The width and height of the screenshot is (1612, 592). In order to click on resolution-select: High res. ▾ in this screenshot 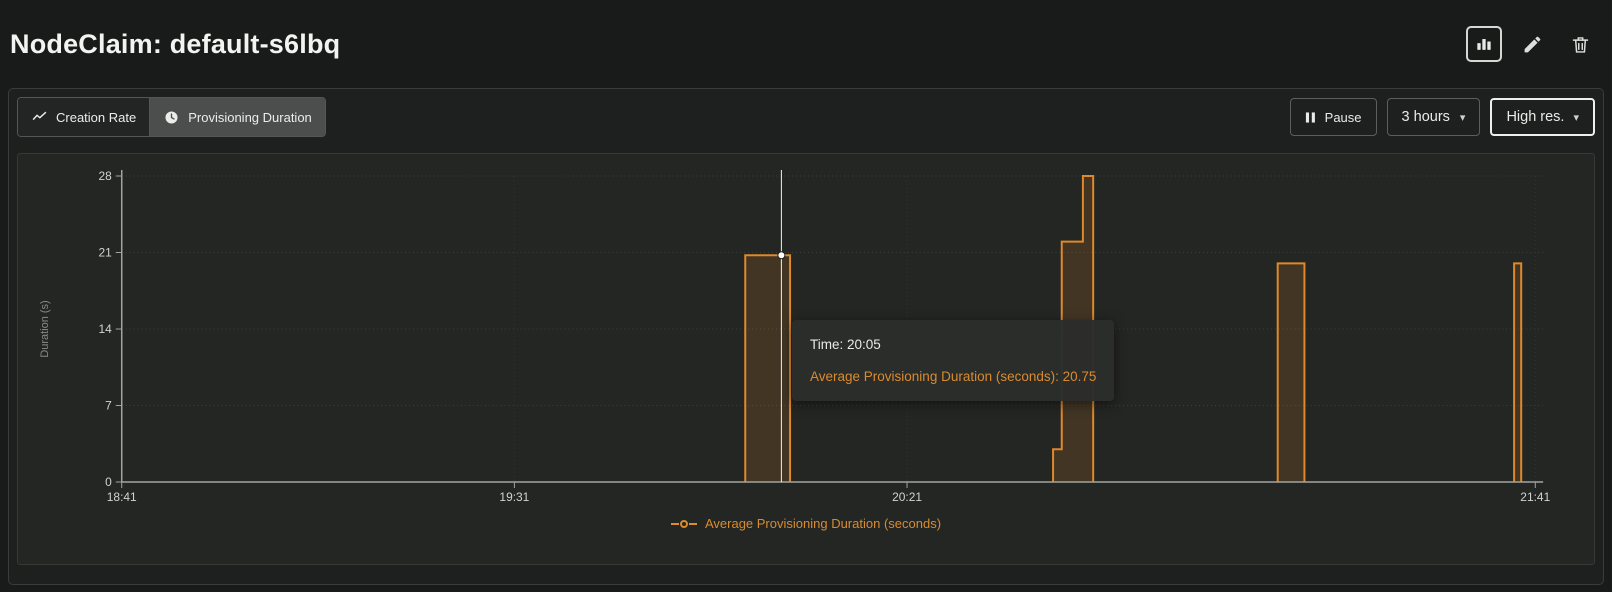, I will do `click(1542, 117)`.